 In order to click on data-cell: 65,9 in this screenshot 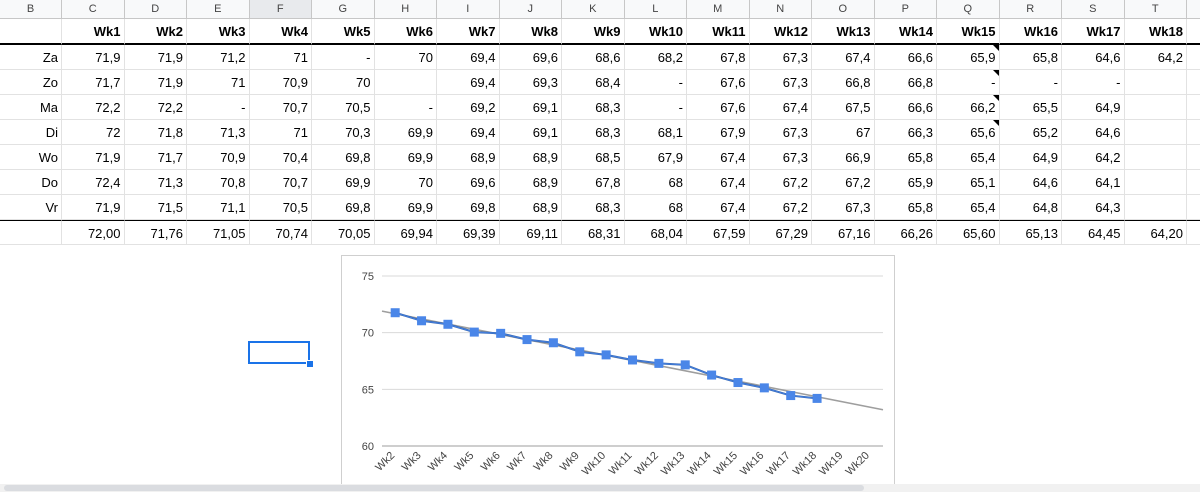, I will do `click(905, 182)`.